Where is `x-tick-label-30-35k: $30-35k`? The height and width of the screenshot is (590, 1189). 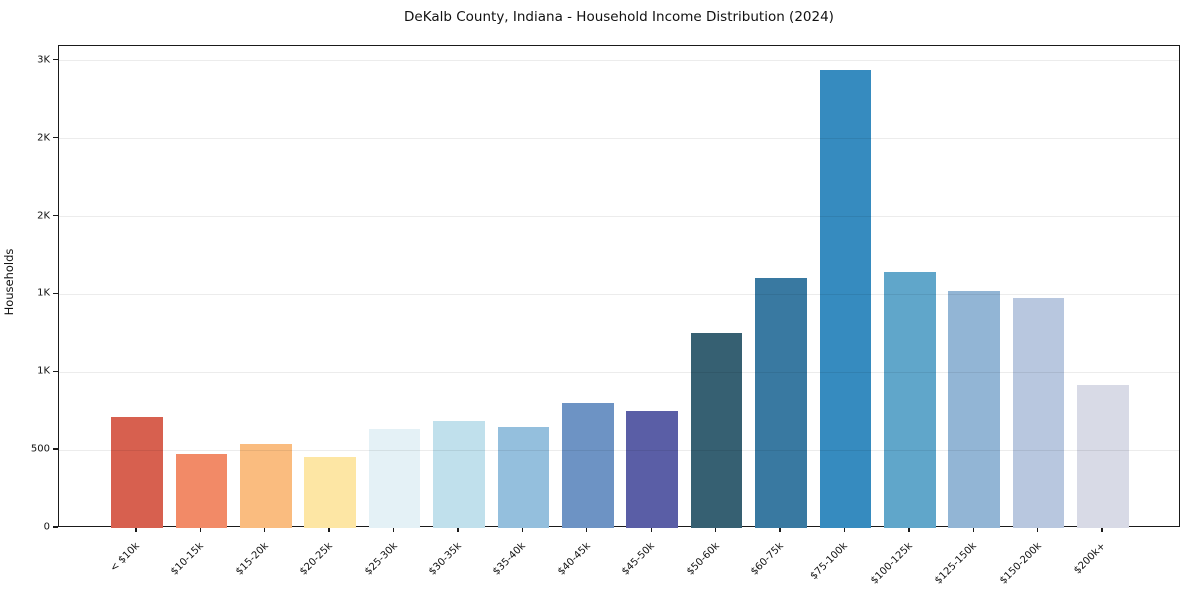
x-tick-label-30-35k: $30-35k is located at coordinates (445, 559).